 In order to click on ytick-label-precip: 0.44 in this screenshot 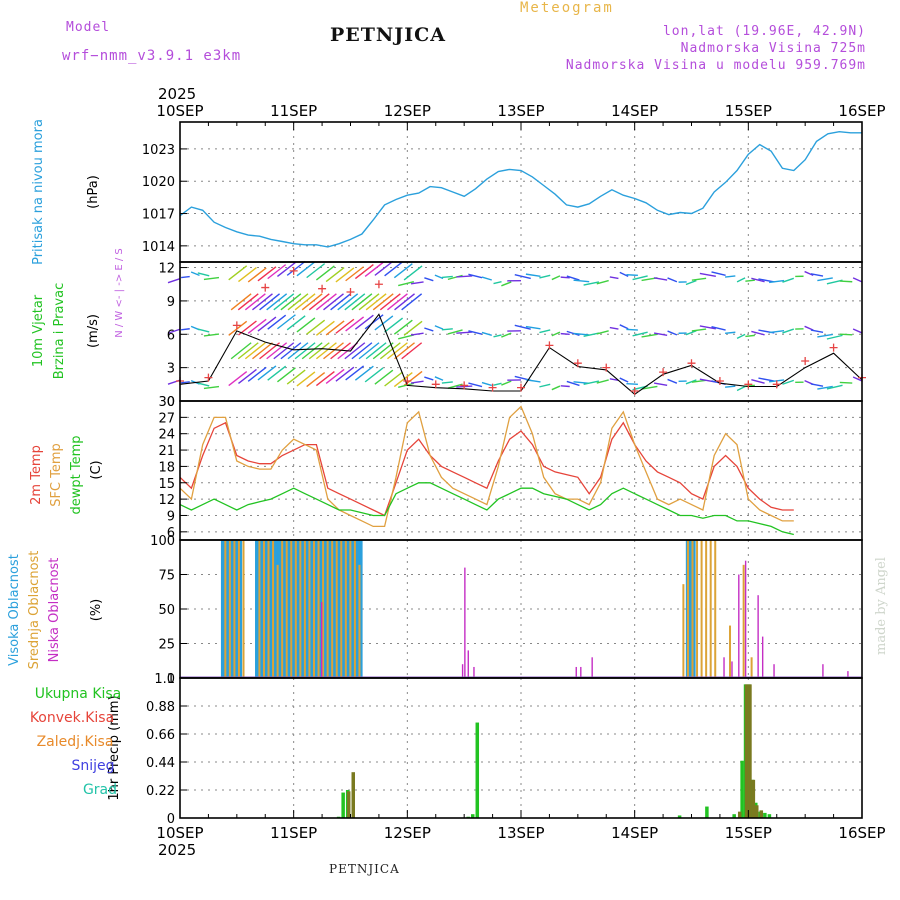, I will do `click(160, 763)`.